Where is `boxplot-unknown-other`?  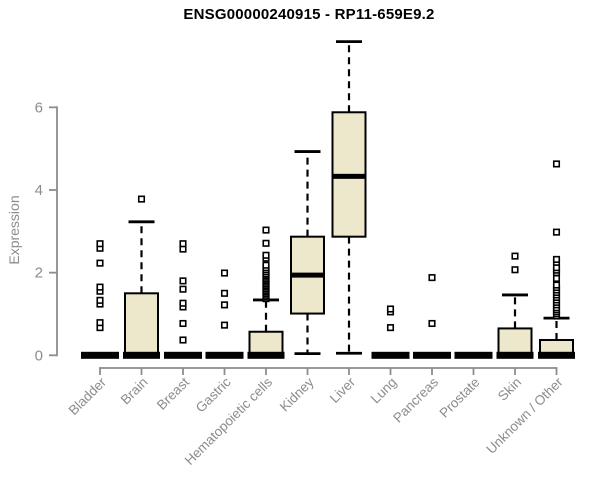 boxplot-unknown-other is located at coordinates (556, 259).